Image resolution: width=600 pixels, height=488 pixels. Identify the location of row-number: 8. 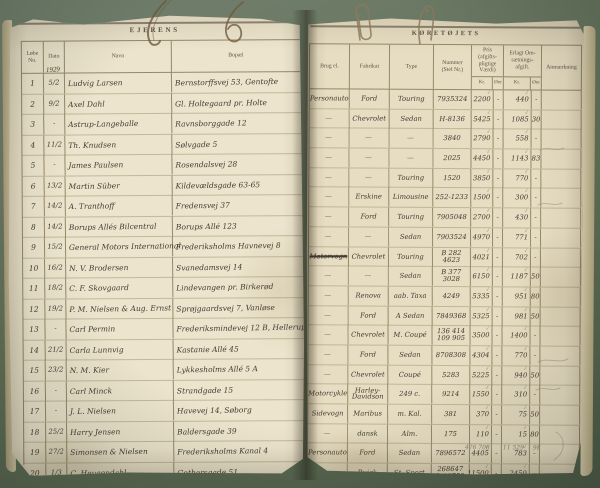
(34, 227).